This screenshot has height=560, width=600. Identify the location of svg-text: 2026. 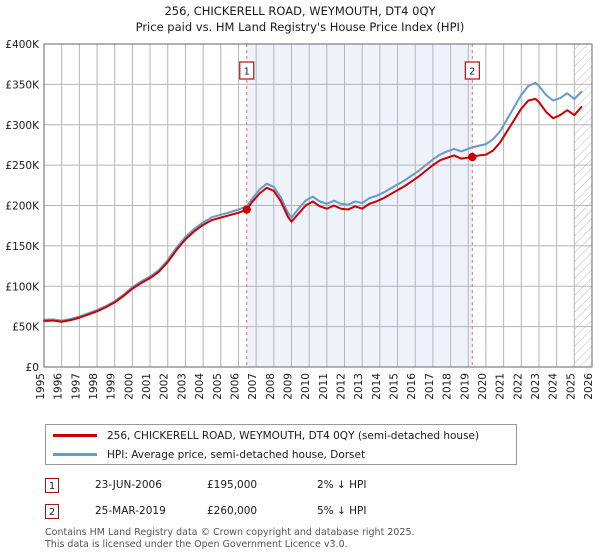
(589, 386).